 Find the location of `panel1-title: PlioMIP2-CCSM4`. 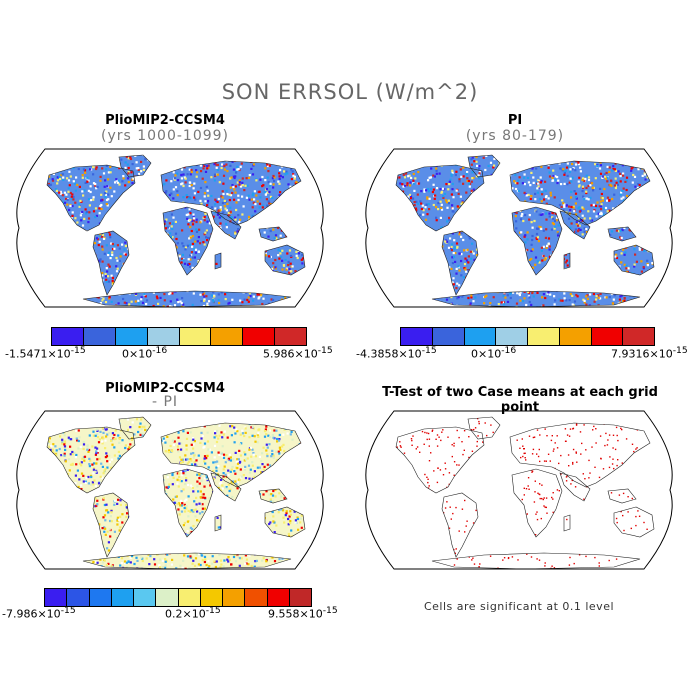

panel1-title: PlioMIP2-CCSM4 is located at coordinates (165, 120).